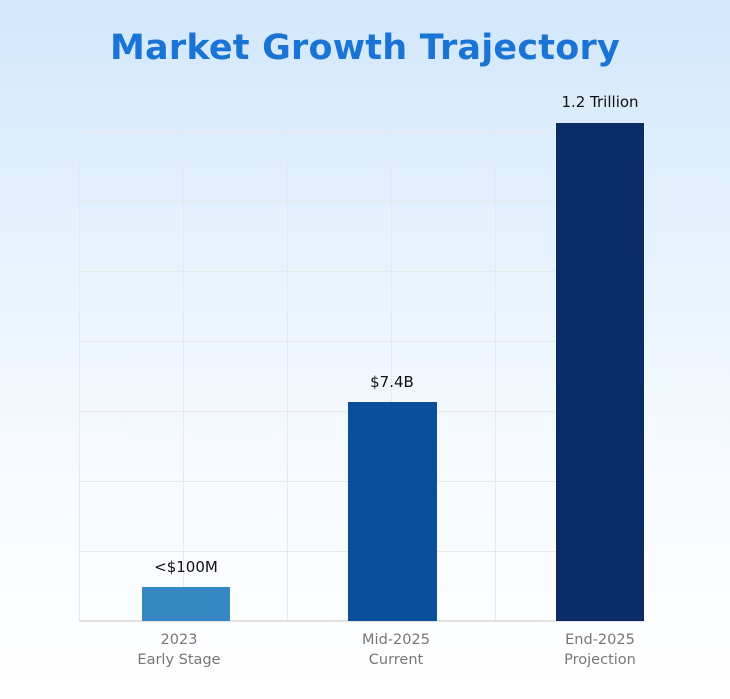 The height and width of the screenshot is (699, 730). What do you see at coordinates (179, 640) in the screenshot?
I see `x-tick-line: 2023` at bounding box center [179, 640].